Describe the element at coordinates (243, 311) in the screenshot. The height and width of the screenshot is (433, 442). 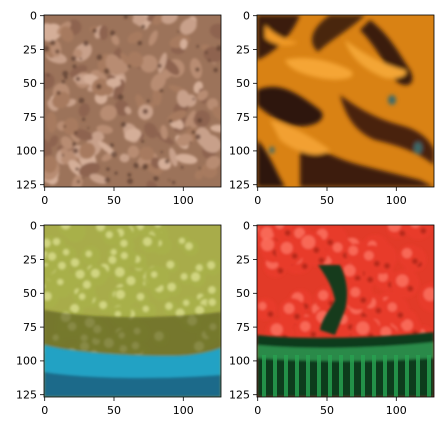
I see `y-ticks-strawberries: 0 25 50 75 100 125` at that location.